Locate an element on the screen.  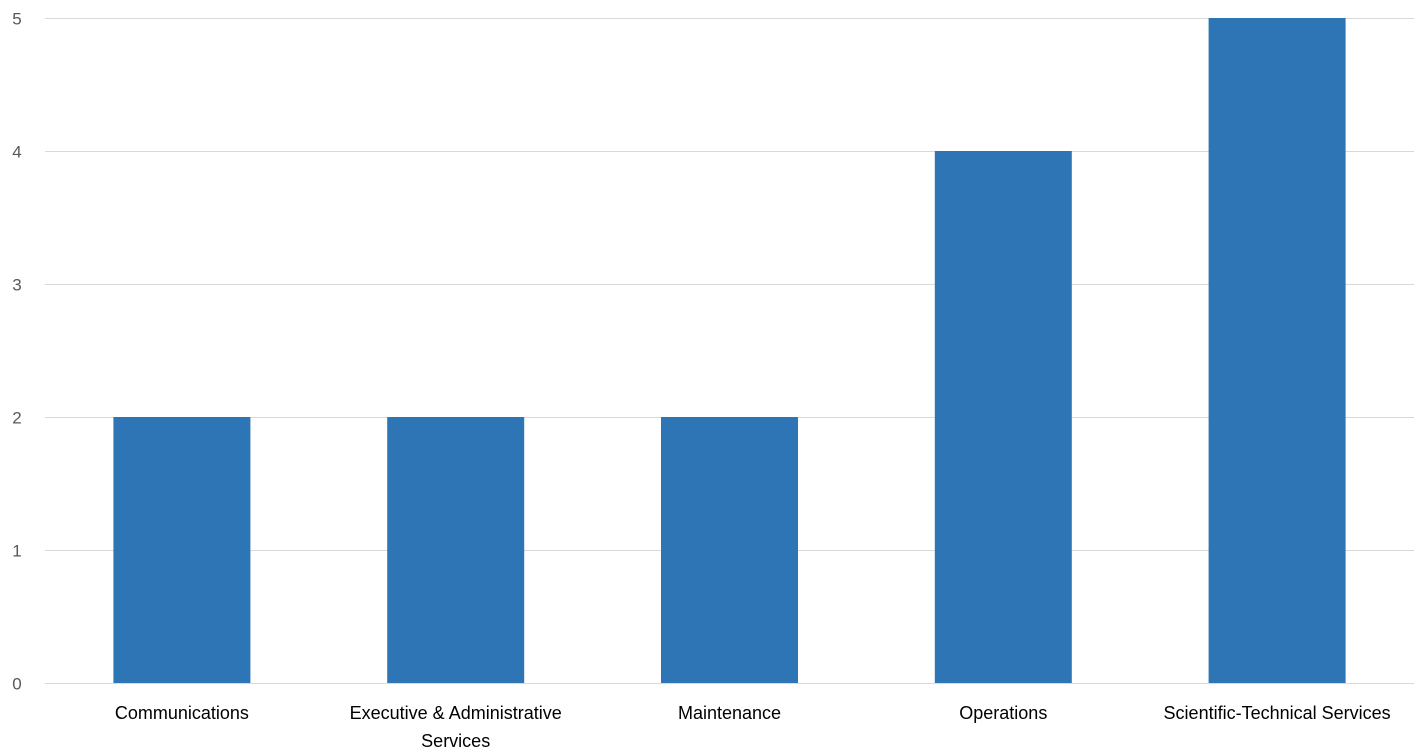
y-tick-label: 4 is located at coordinates (16, 152).